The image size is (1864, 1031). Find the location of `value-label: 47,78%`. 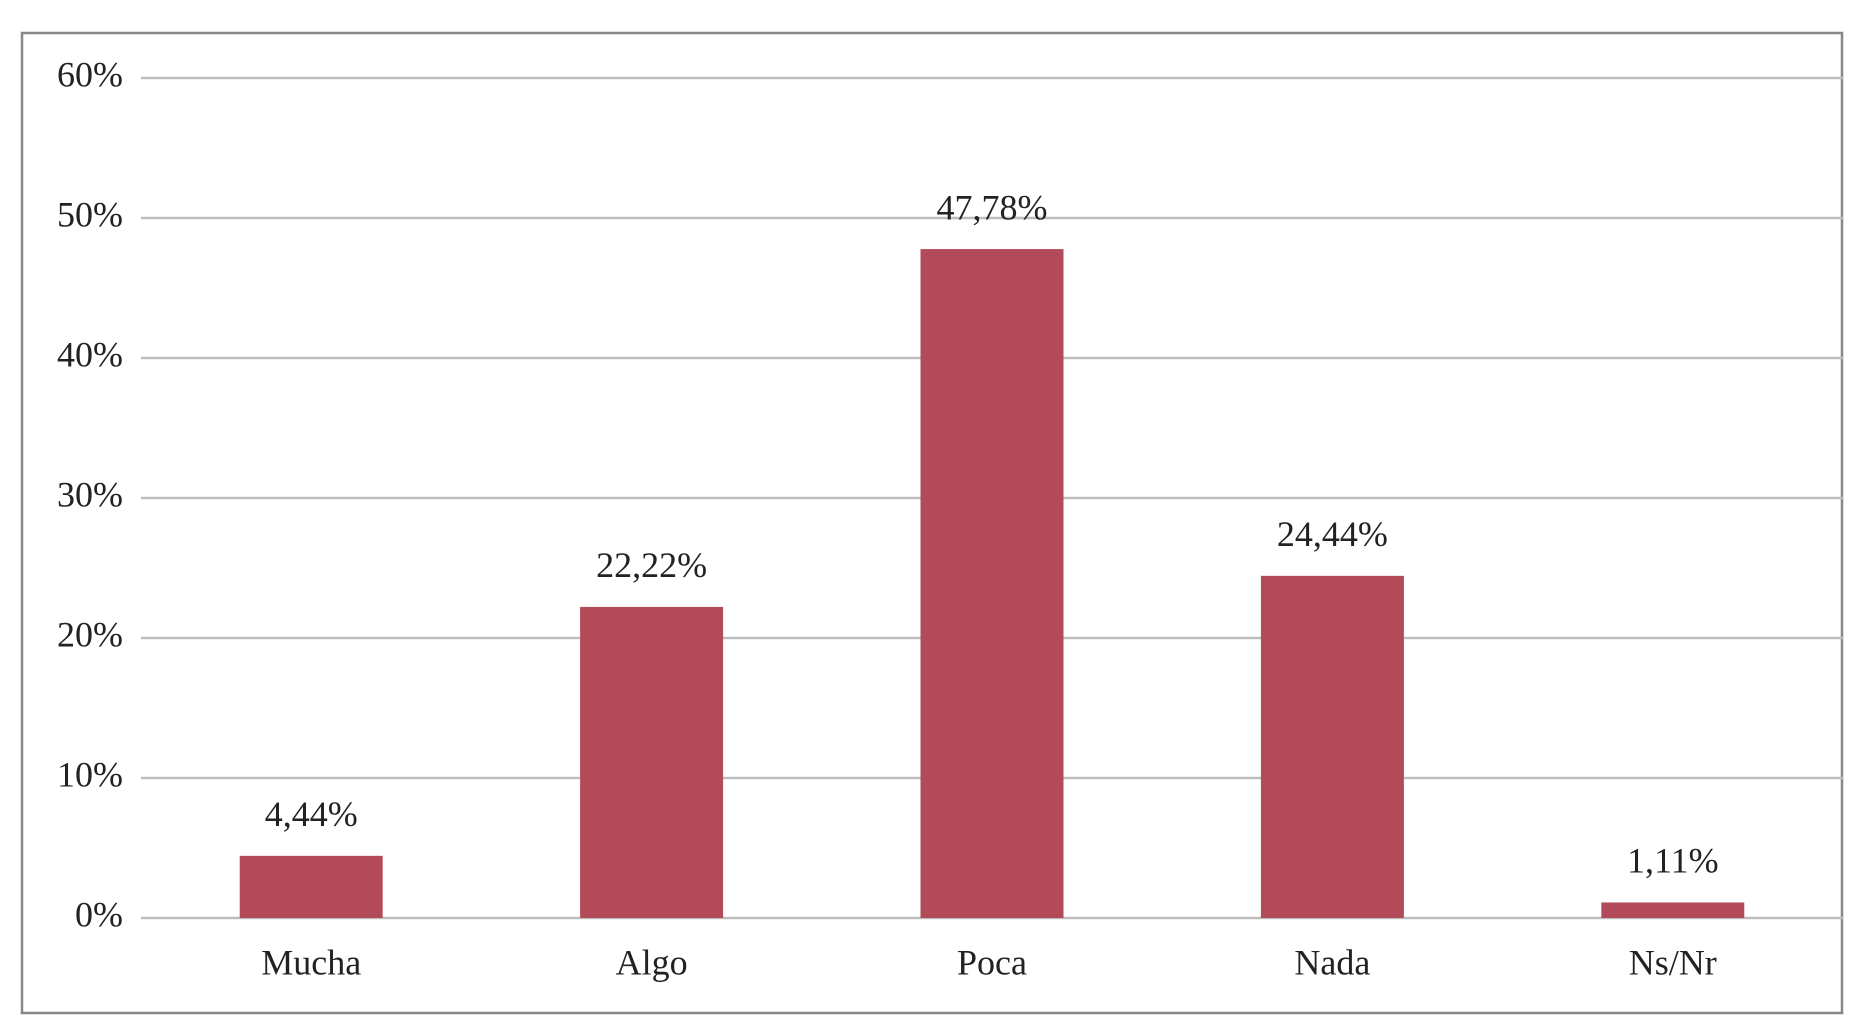

value-label: 47,78% is located at coordinates (992, 207).